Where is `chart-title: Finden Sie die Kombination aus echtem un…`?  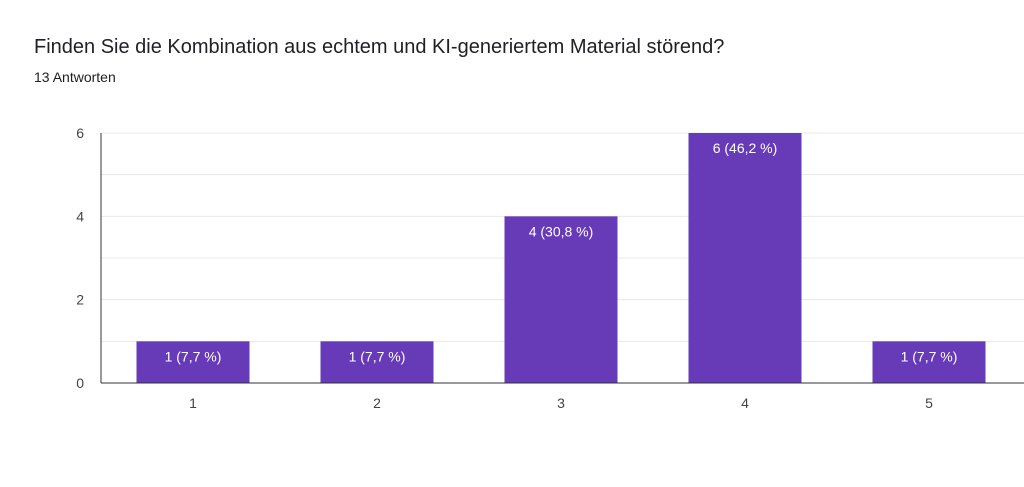
chart-title: Finden Sie die Kombination aus echtem un… is located at coordinates (379, 47).